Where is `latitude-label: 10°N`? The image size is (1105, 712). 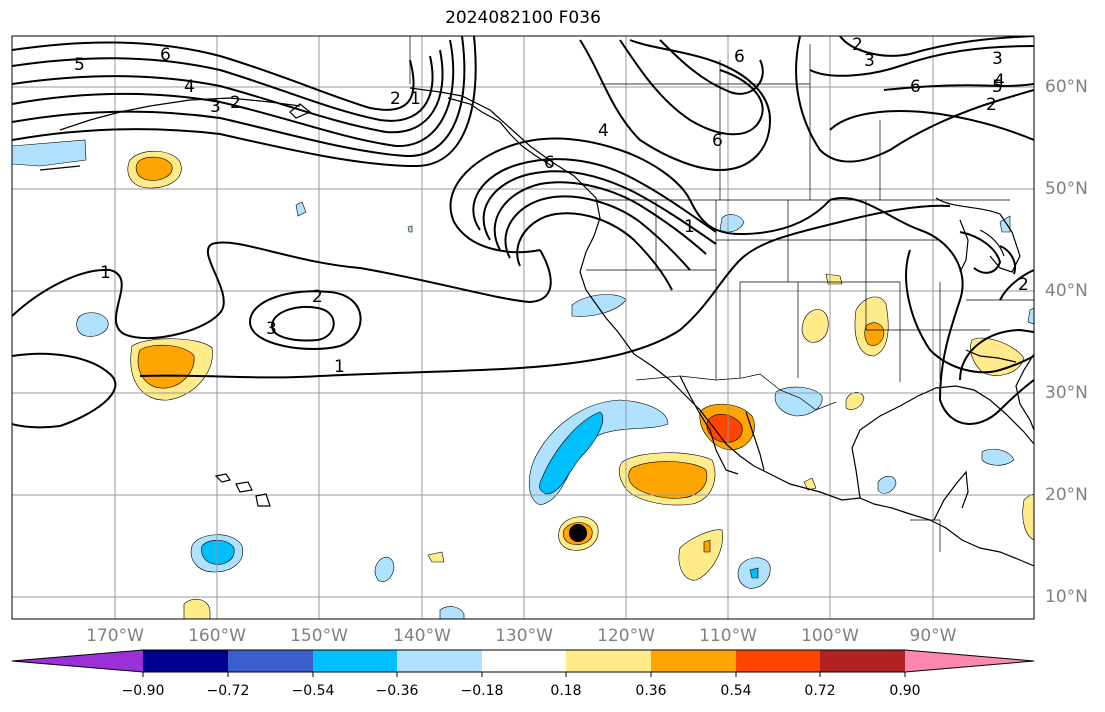
latitude-label: 10°N is located at coordinates (1066, 597).